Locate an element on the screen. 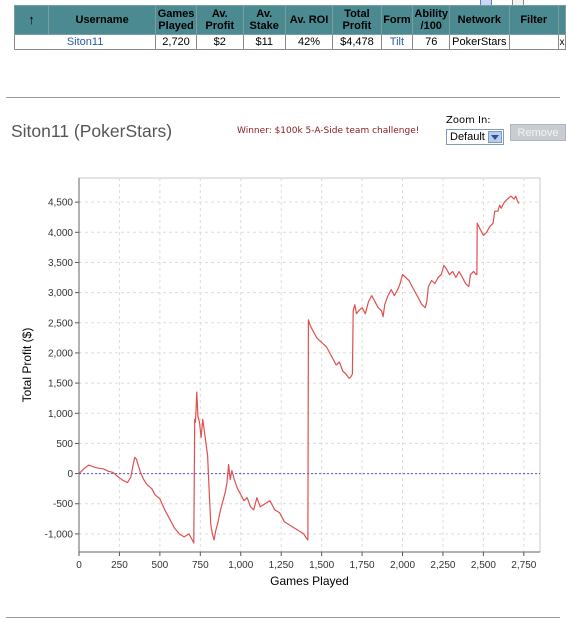 The width and height of the screenshot is (566, 619). filter-cell is located at coordinates (533, 42).